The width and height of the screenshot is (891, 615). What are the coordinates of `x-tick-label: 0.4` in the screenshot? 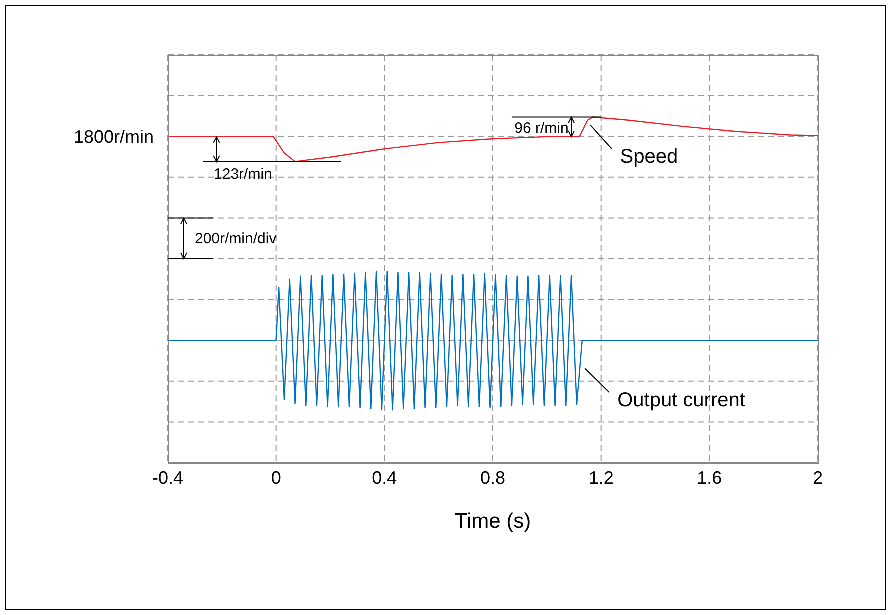 It's located at (385, 478).